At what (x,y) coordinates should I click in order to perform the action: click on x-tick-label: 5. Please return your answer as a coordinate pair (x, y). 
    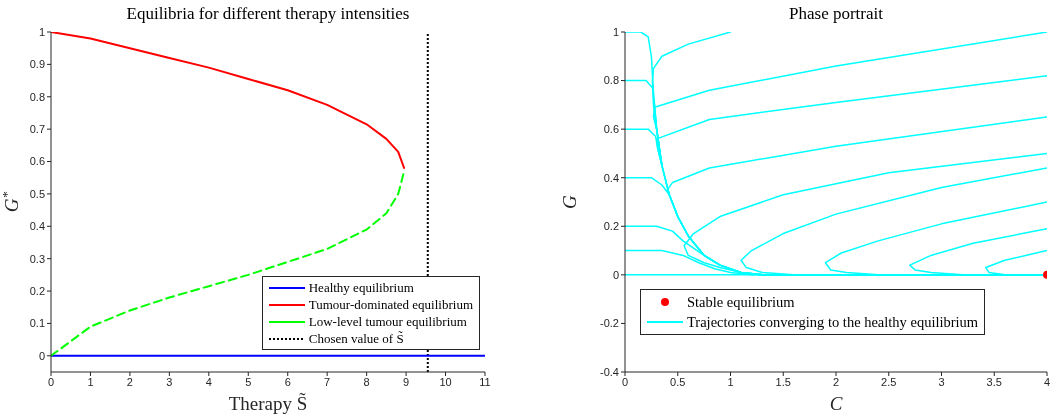
    Looking at the image, I should click on (248, 381).